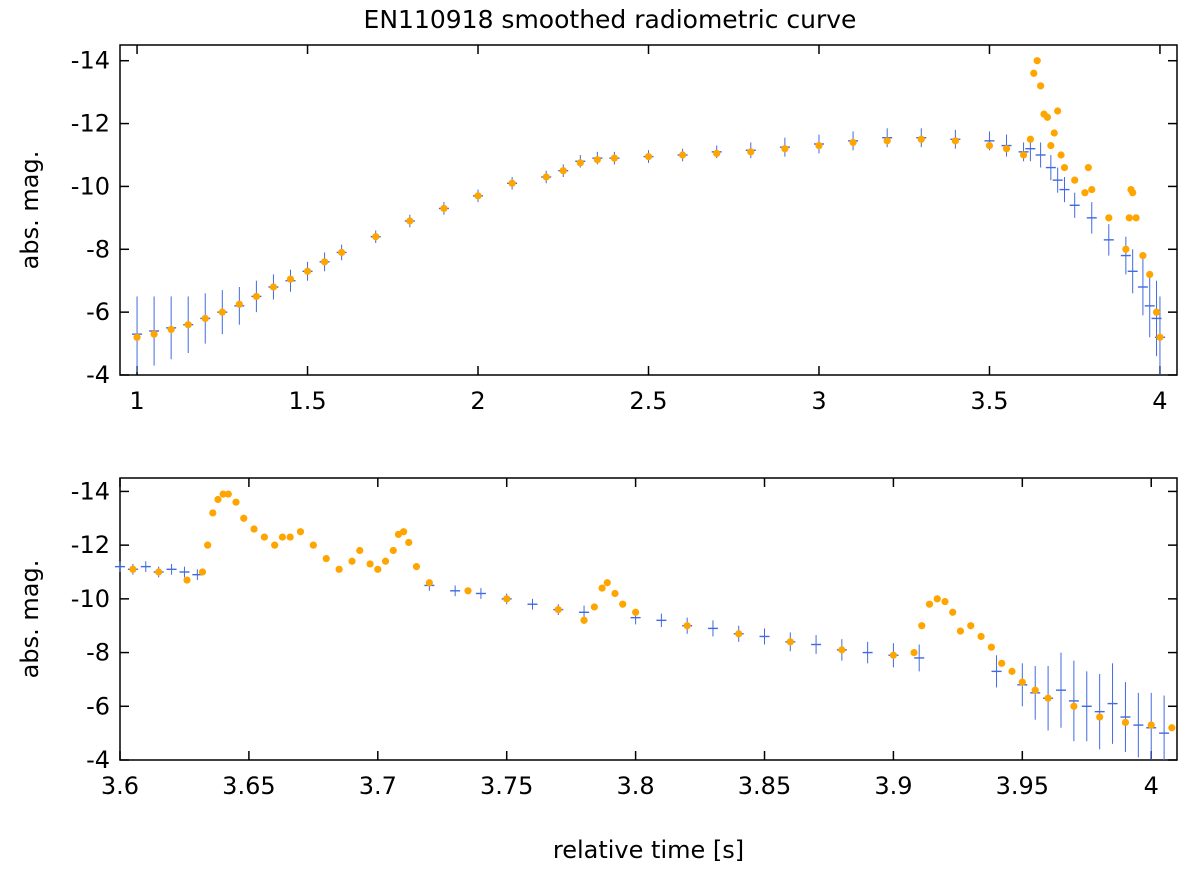 This screenshot has width=1200, height=870. What do you see at coordinates (30, 619) in the screenshot?
I see `bottom-y-axis-label: abs. mag.` at bounding box center [30, 619].